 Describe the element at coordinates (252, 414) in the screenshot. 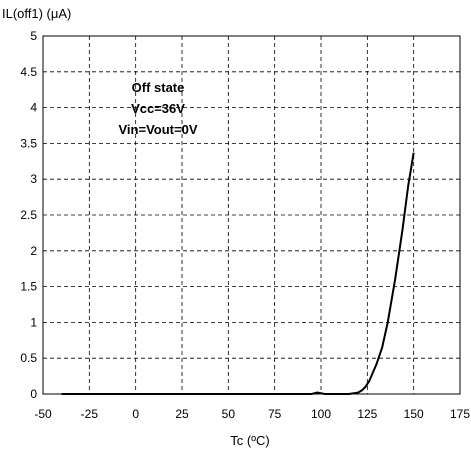

I see `x-tick-labels: -50 -25 0 25 50 75 100 125 150 175` at that location.